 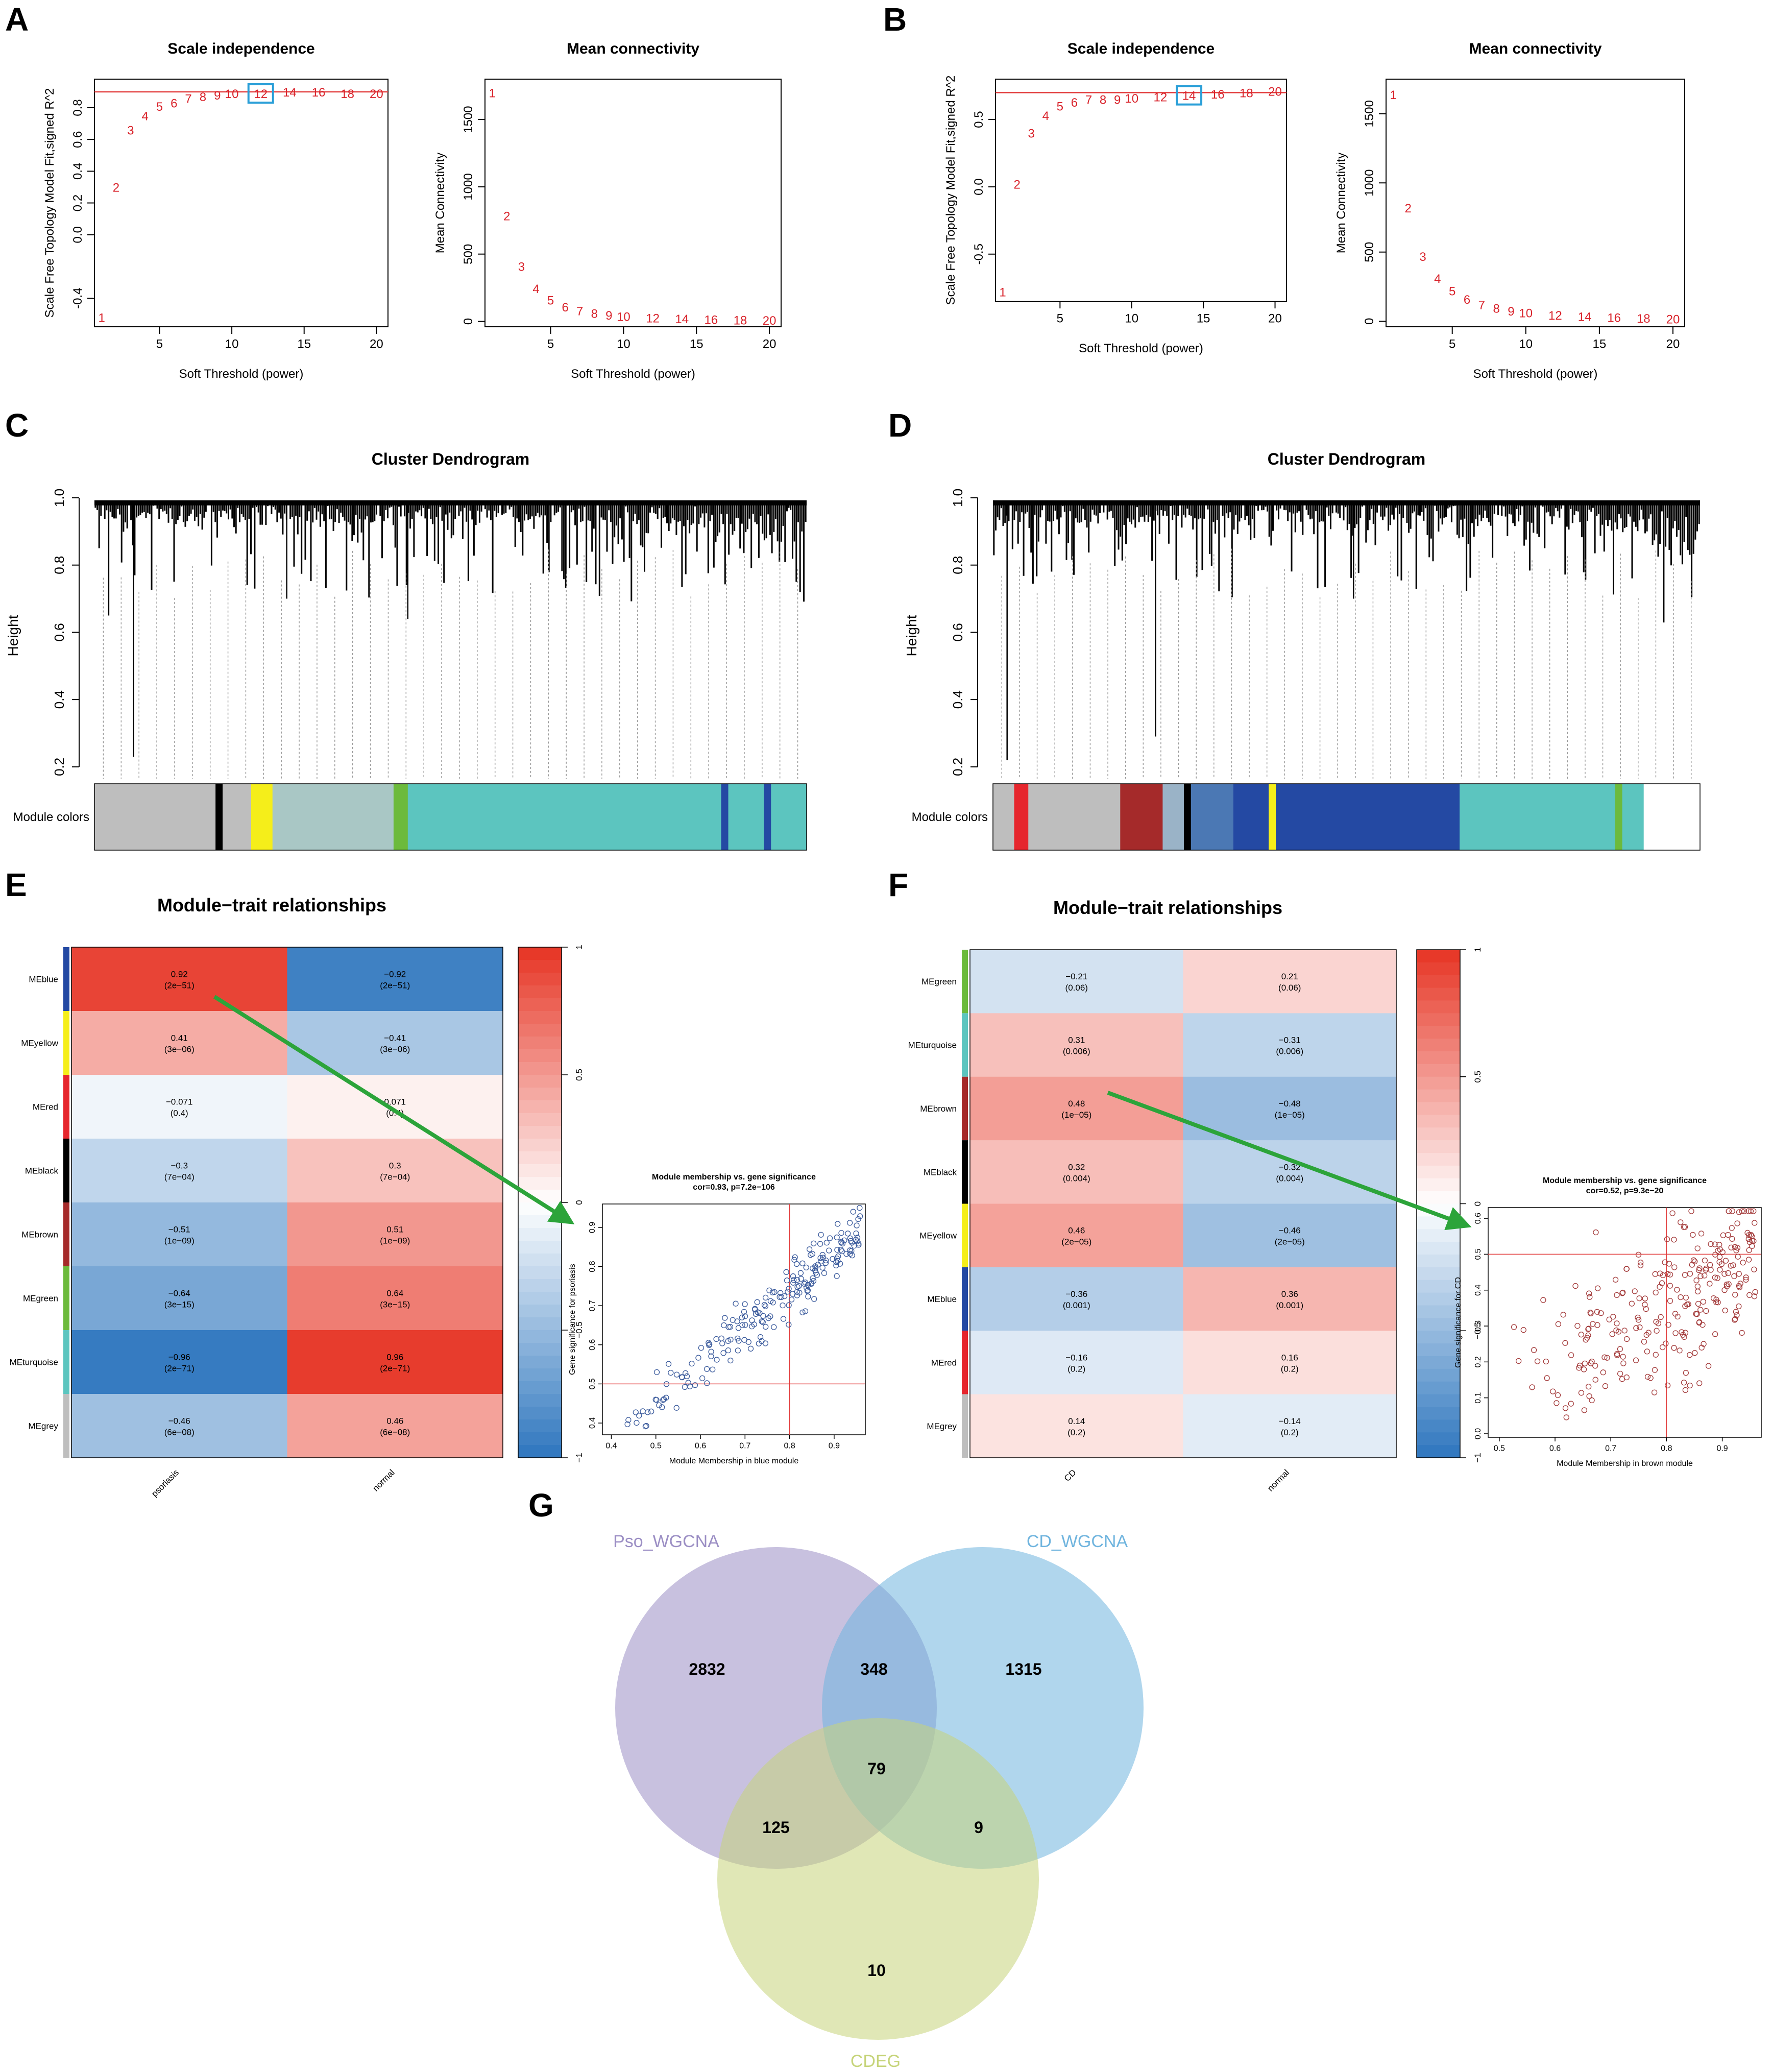 What do you see at coordinates (1499, 1448) in the screenshot?
I see `x-tick-label: 0.5` at bounding box center [1499, 1448].